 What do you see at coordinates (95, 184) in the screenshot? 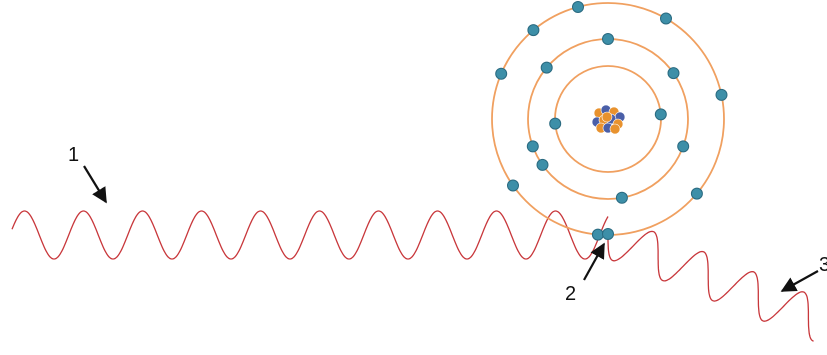
I see `arrow-incident-wave` at bounding box center [95, 184].